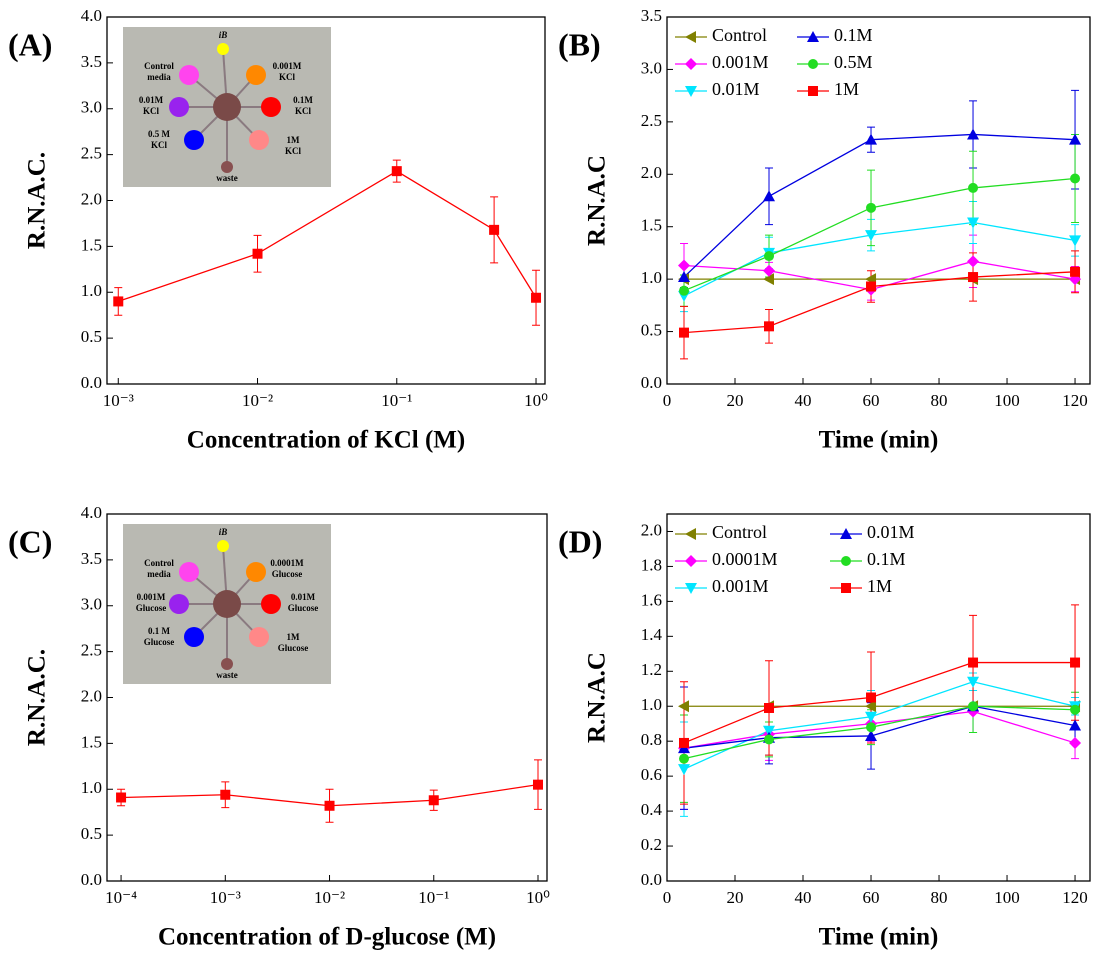 This screenshot has height=956, width=1100. Describe the element at coordinates (91, 15) in the screenshot. I see `y-tick-label: 4.0` at that location.